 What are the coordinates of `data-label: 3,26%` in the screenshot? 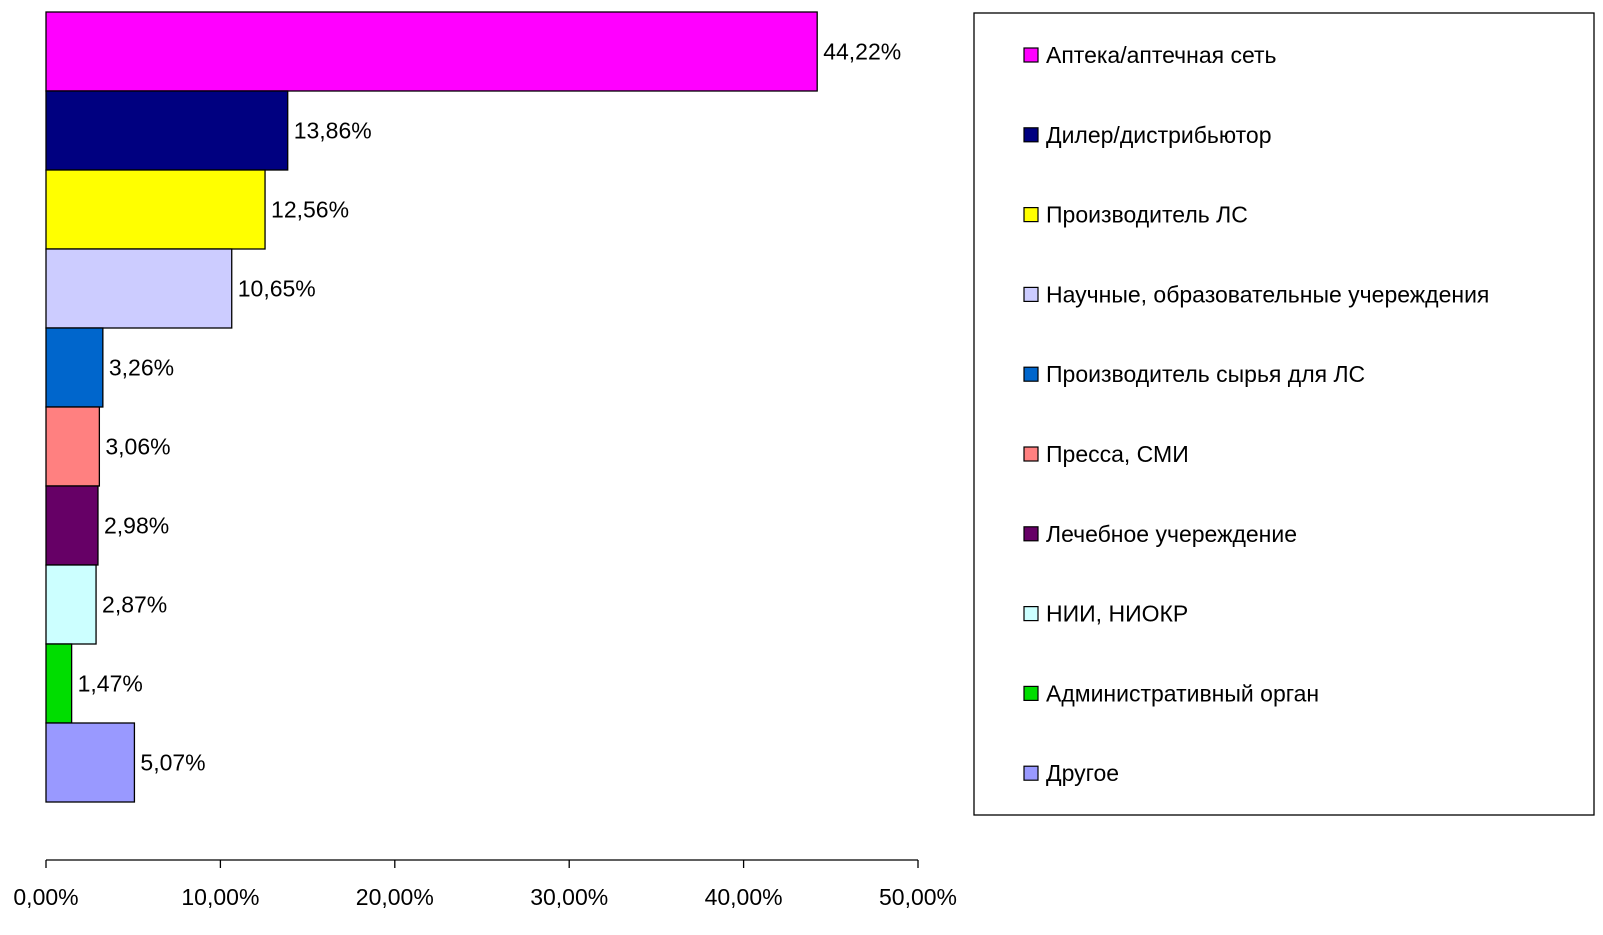 It's located at (141, 368).